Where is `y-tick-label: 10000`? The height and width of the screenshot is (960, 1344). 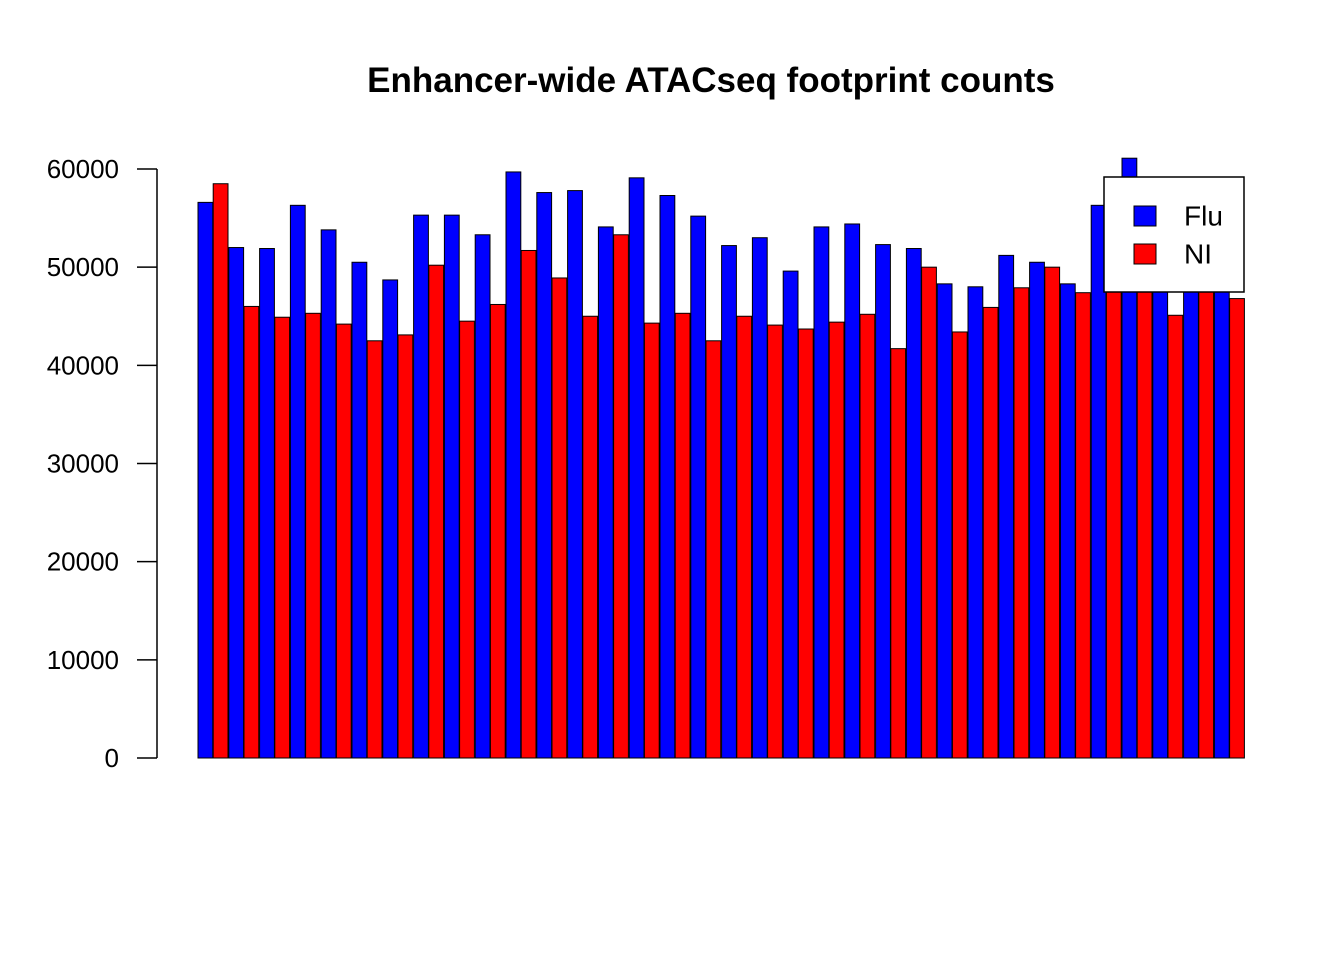
y-tick-label: 10000 is located at coordinates (83, 660).